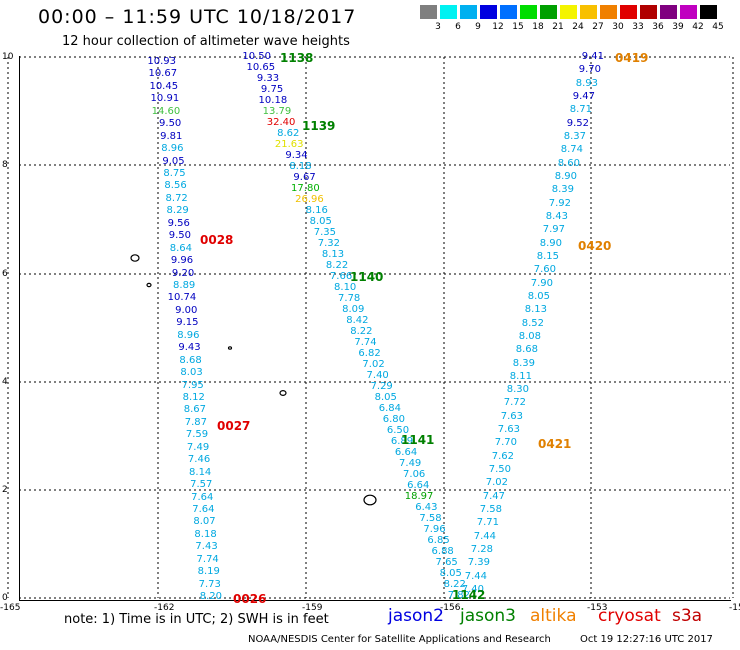 The width and height of the screenshot is (740, 650). I want to click on swh-value: 8.62, so click(288, 133).